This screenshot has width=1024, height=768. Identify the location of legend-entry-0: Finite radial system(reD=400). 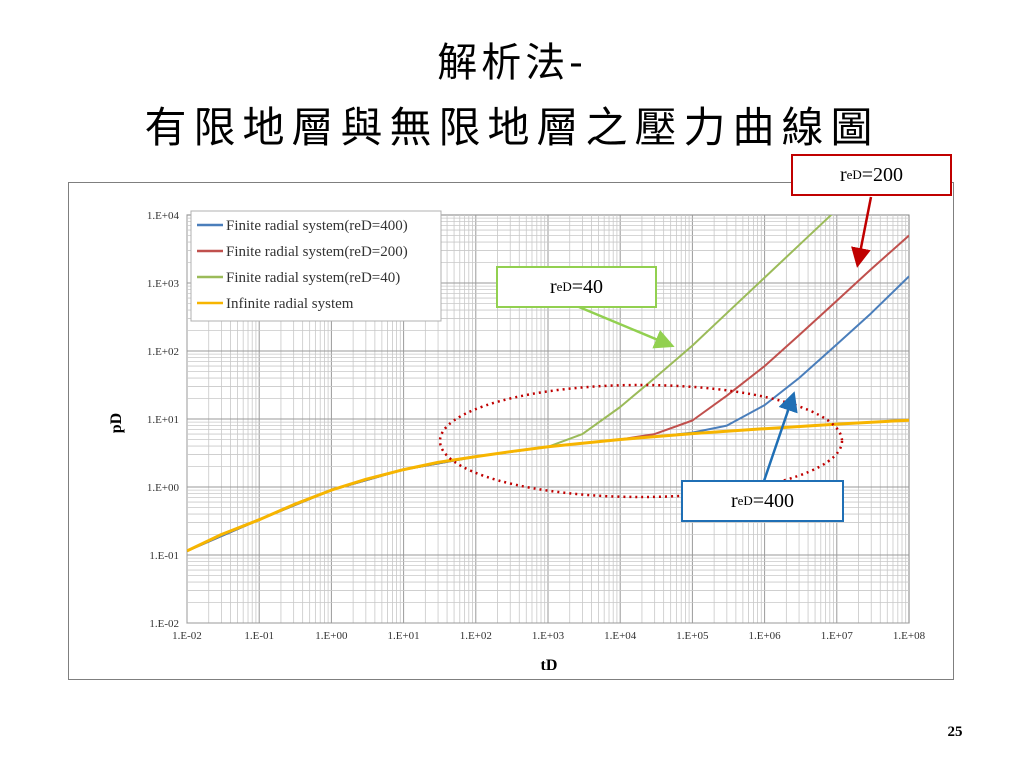
(317, 226).